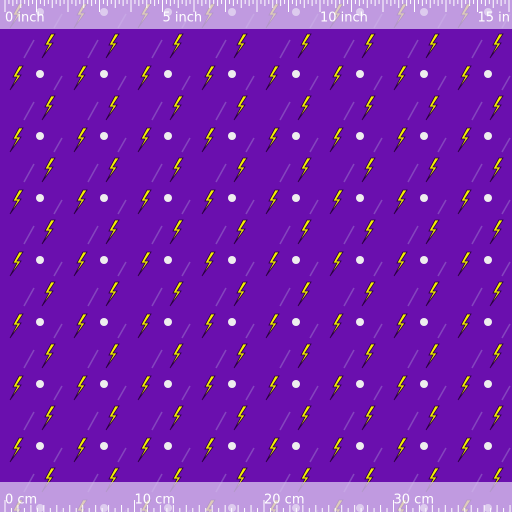  What do you see at coordinates (284, 500) in the screenshot?
I see `cm-label: 20 cm` at bounding box center [284, 500].